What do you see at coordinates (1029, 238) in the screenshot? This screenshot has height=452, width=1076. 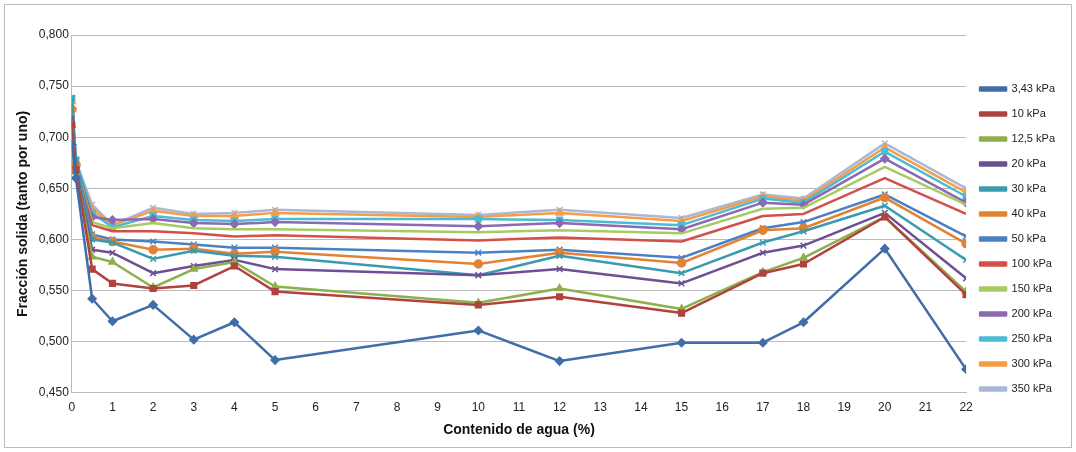 I see `legend-label: 50 kPa` at bounding box center [1029, 238].